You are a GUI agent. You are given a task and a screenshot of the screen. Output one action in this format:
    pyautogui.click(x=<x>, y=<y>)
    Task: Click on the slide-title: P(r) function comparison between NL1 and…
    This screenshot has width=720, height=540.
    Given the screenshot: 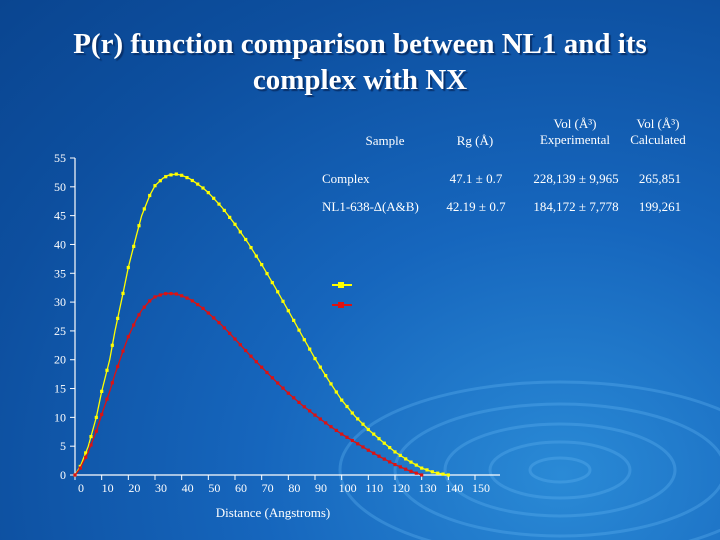 What is the action you would take?
    pyautogui.click(x=360, y=62)
    